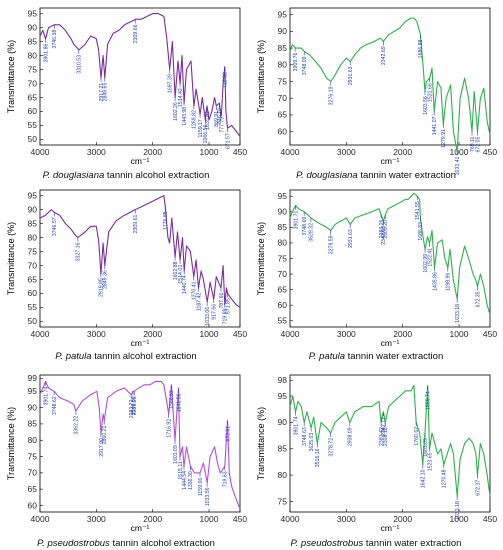  I want to click on peak-label: 1440.74, so click(185, 284).